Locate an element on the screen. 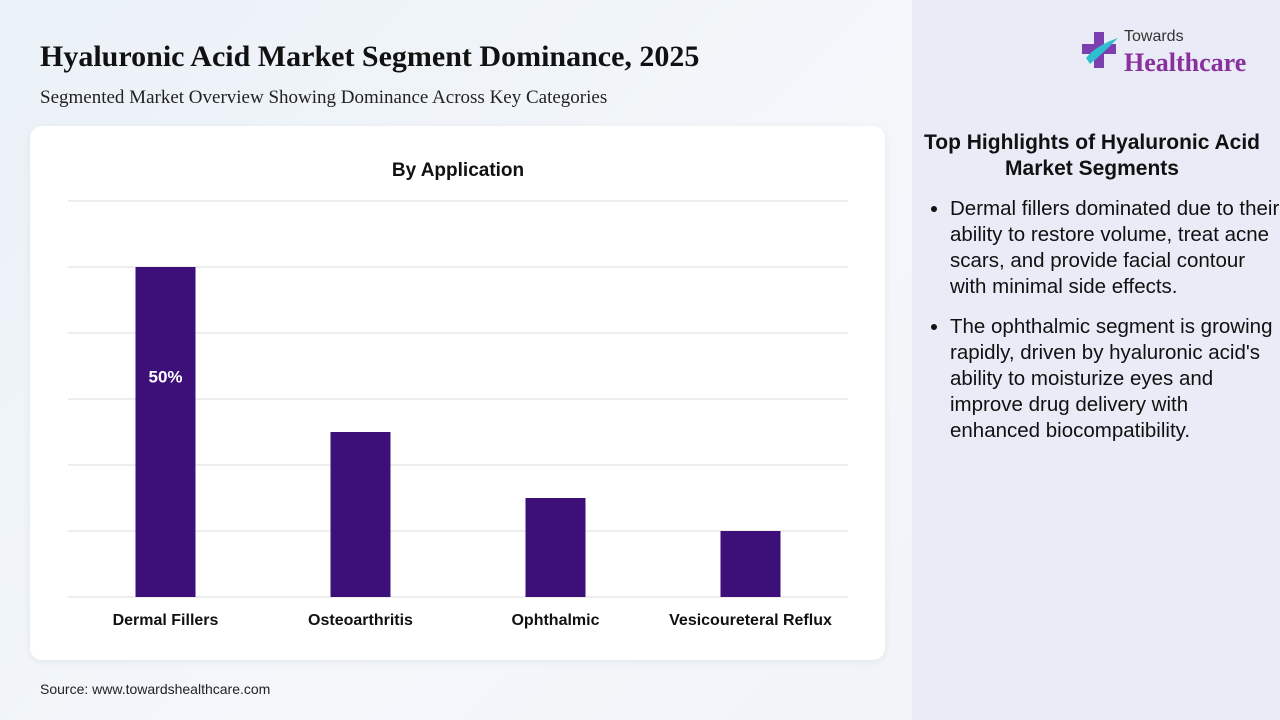 Image resolution: width=1280 pixels, height=720 pixels. x-tick-label: Osteoarthritis is located at coordinates (360, 620).